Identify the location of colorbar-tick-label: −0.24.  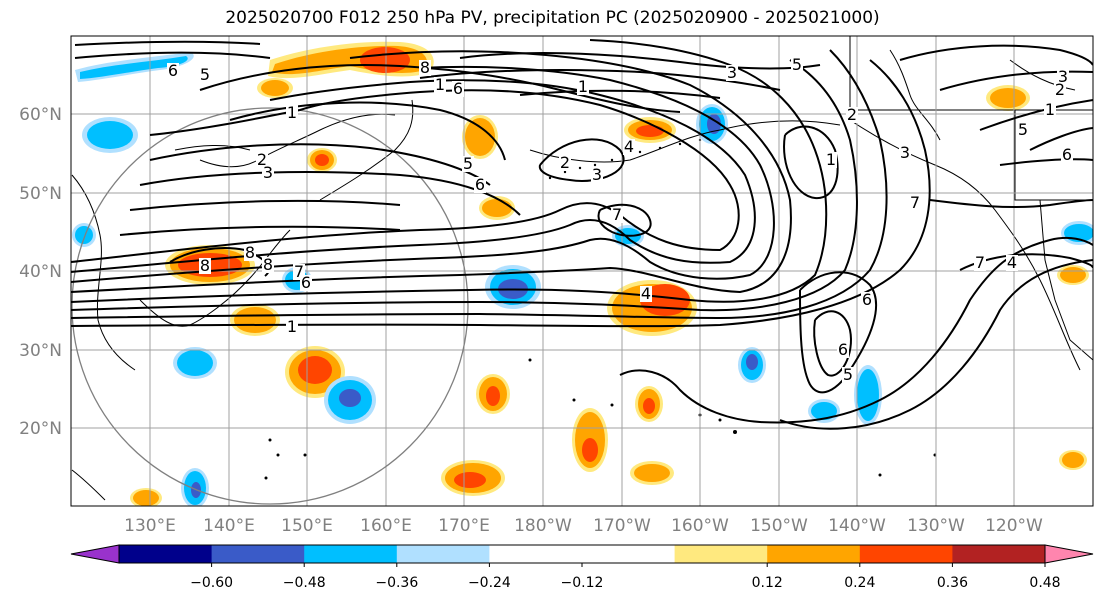
(489, 583).